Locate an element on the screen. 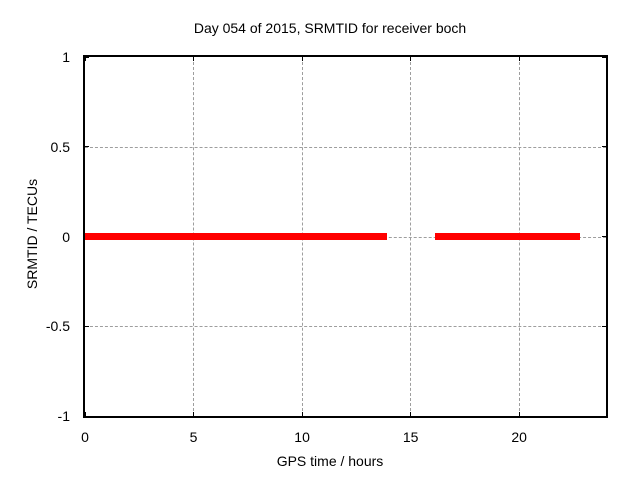  x-axis-label: GPS time / hours is located at coordinates (330, 461).